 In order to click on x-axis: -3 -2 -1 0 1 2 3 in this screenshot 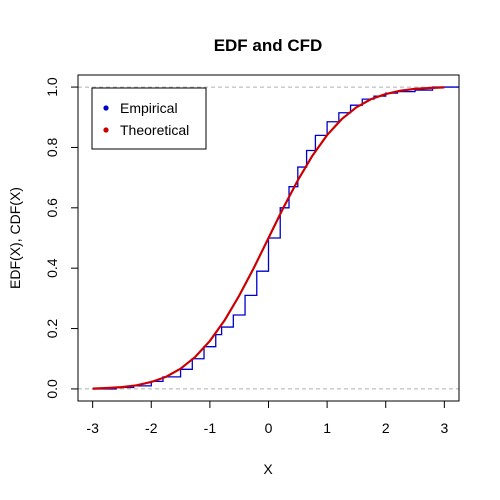, I will do `click(267, 418)`.